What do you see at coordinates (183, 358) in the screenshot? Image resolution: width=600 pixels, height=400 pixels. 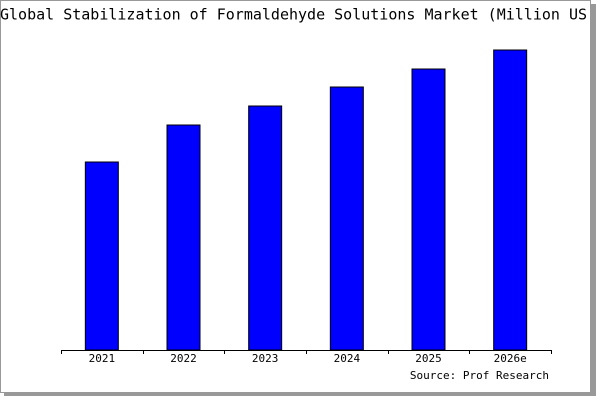 I see `x-tick-label: 2022` at bounding box center [183, 358].